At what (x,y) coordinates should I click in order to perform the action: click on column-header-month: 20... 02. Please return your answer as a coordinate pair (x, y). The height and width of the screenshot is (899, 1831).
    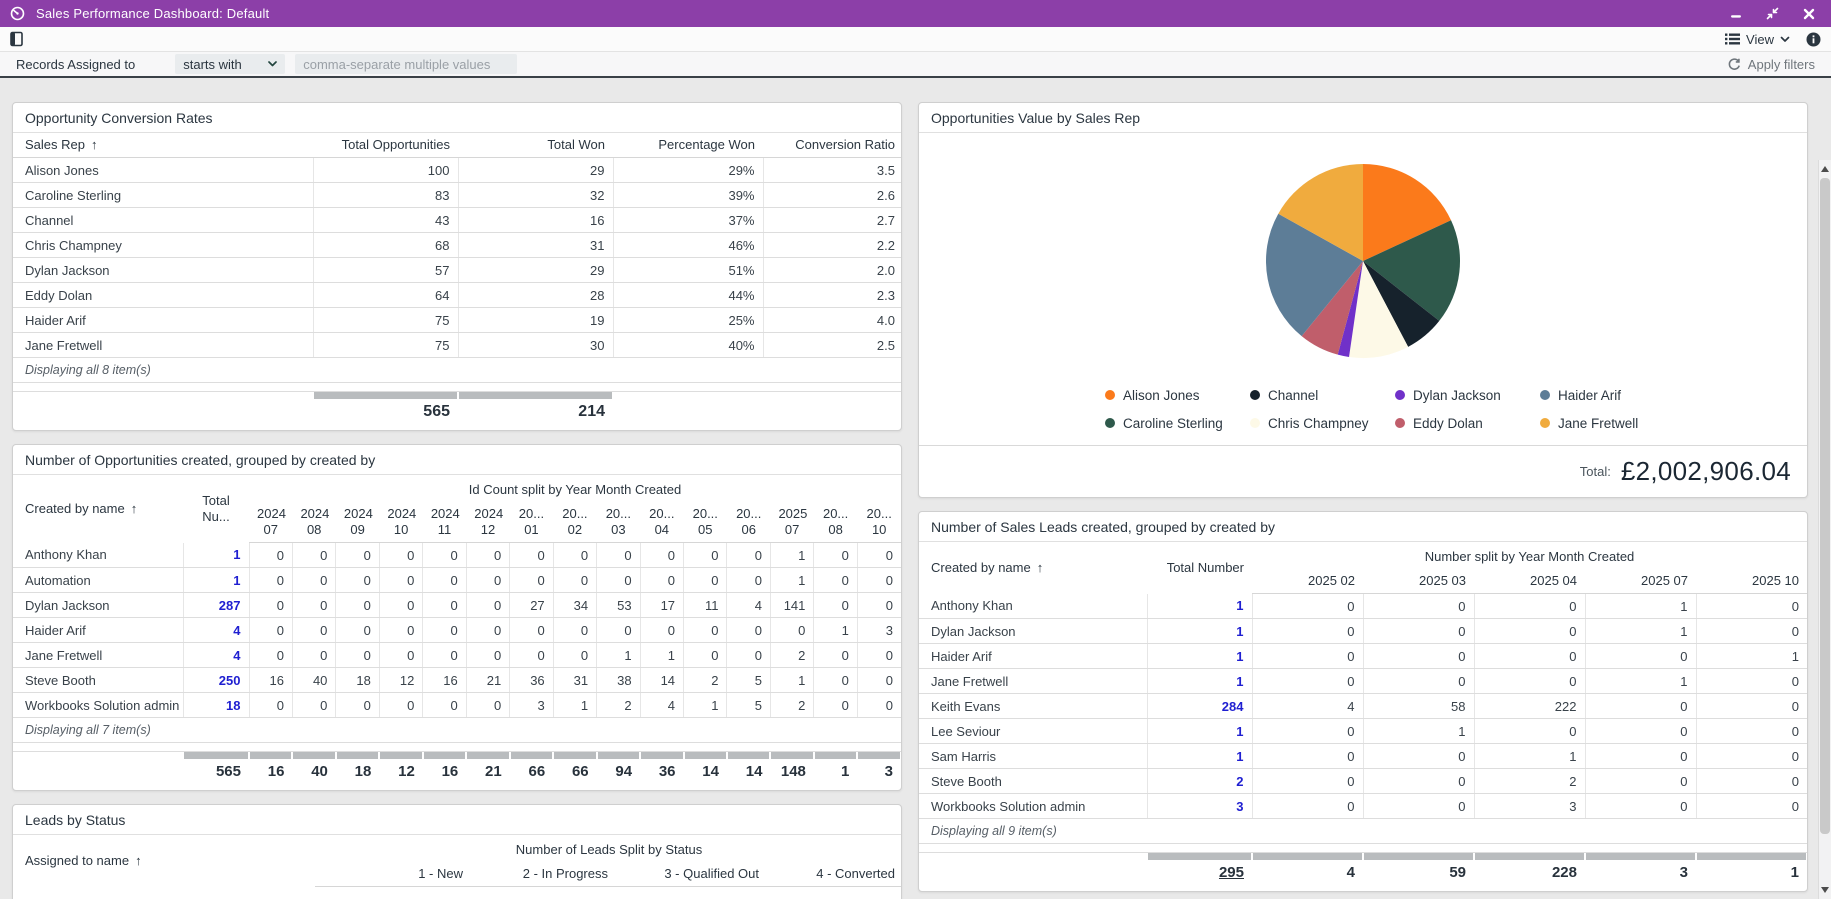
    Looking at the image, I should click on (575, 522).